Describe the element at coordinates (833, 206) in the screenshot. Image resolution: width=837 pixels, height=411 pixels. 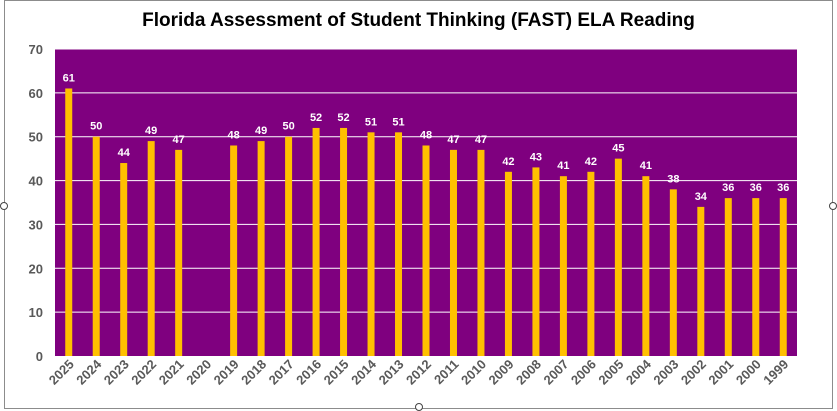
I see `resize-handle-right` at that location.